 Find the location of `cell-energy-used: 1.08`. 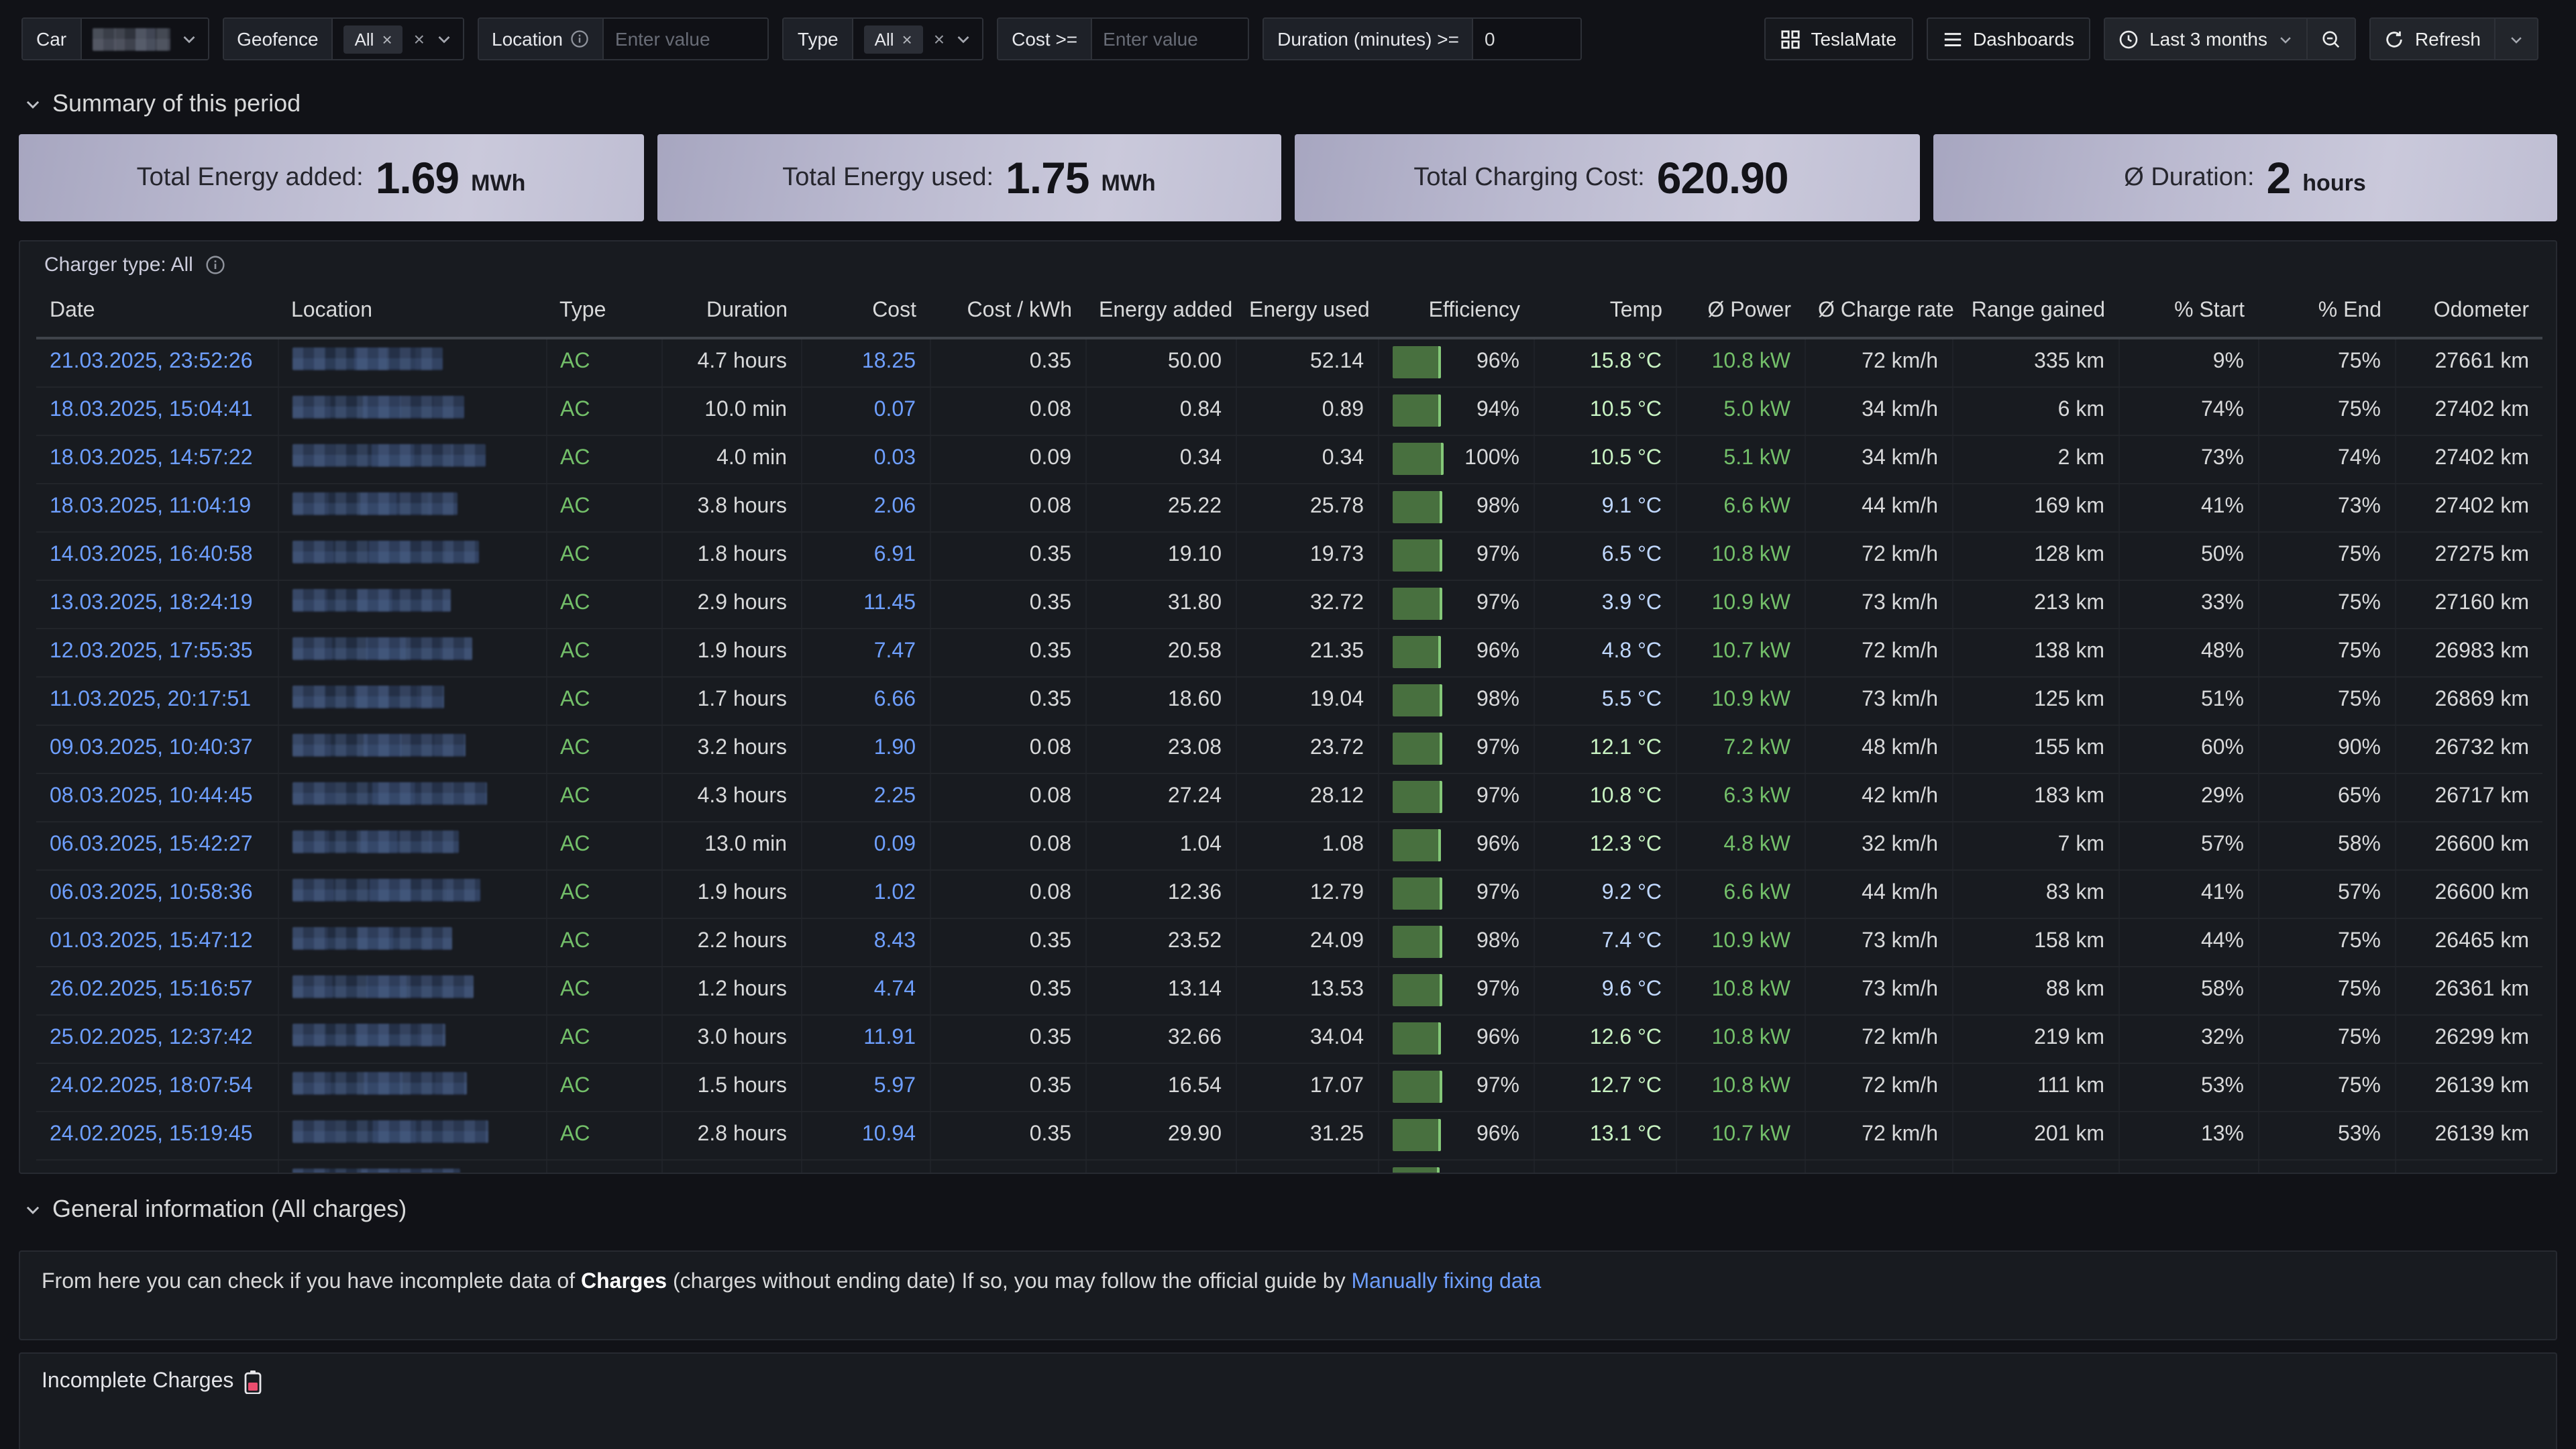

cell-energy-used: 1.08 is located at coordinates (1306, 845).